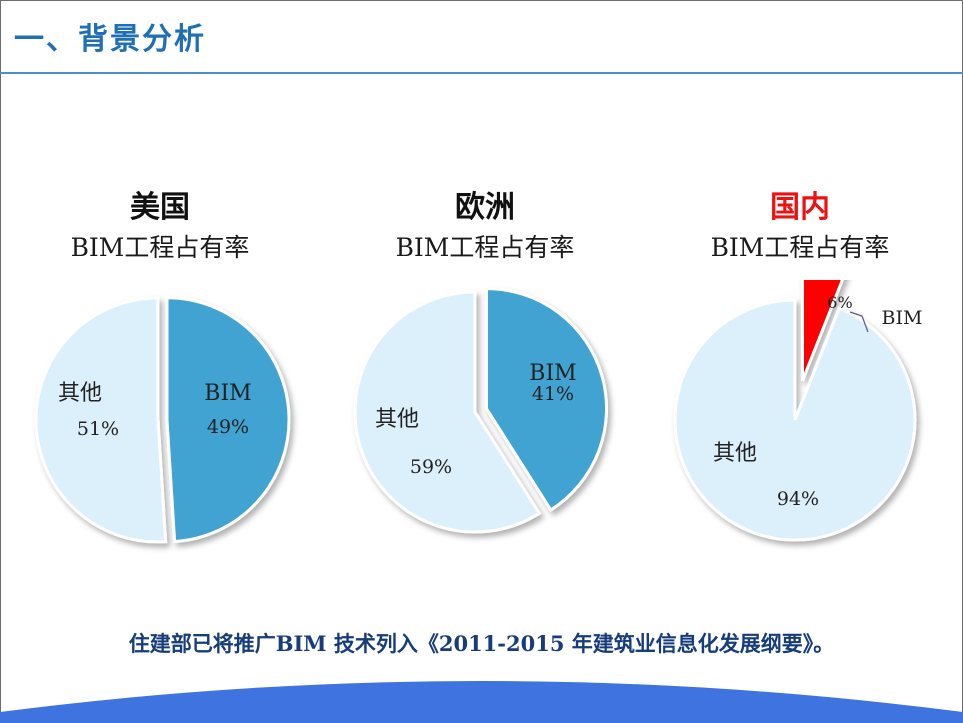  I want to click on slice-value-label: 41%, so click(553, 394).